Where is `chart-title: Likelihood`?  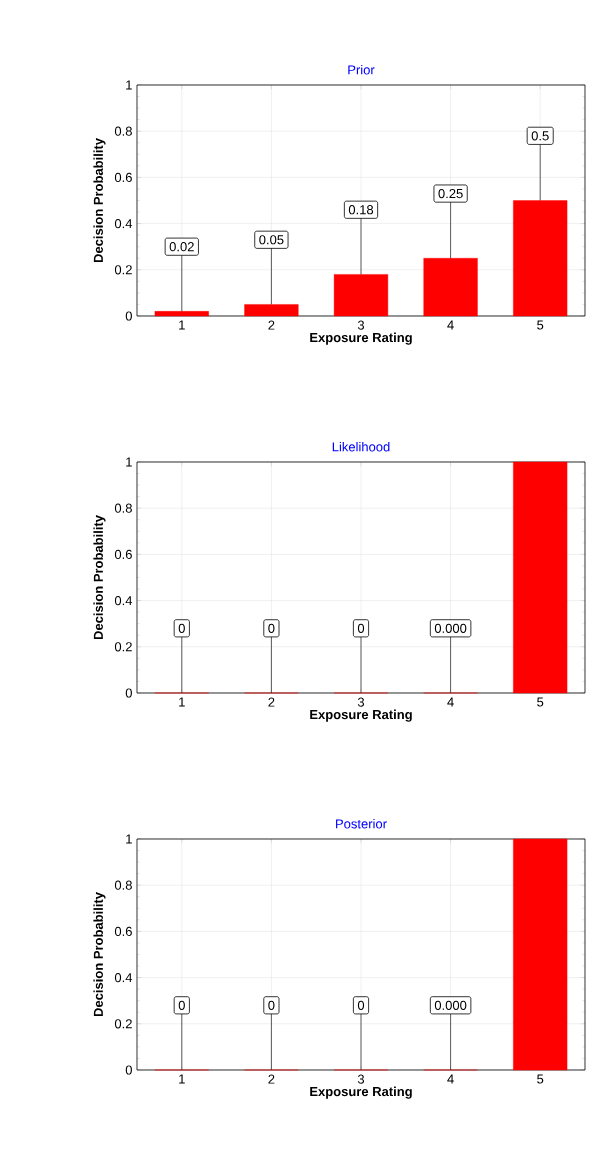
chart-title: Likelihood is located at coordinates (361, 446).